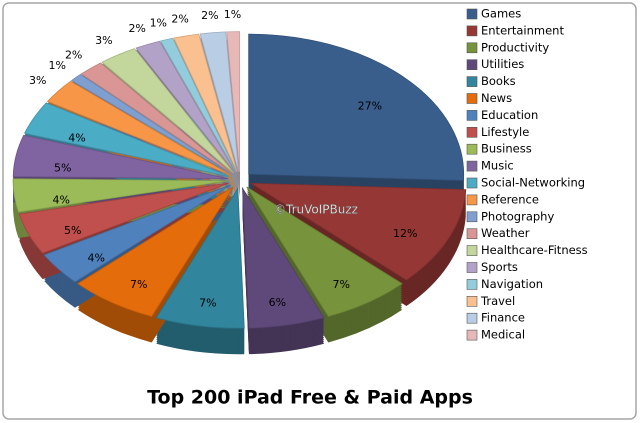 The height and width of the screenshot is (423, 640). Describe the element at coordinates (505, 233) in the screenshot. I see `legend-label: Weather` at that location.